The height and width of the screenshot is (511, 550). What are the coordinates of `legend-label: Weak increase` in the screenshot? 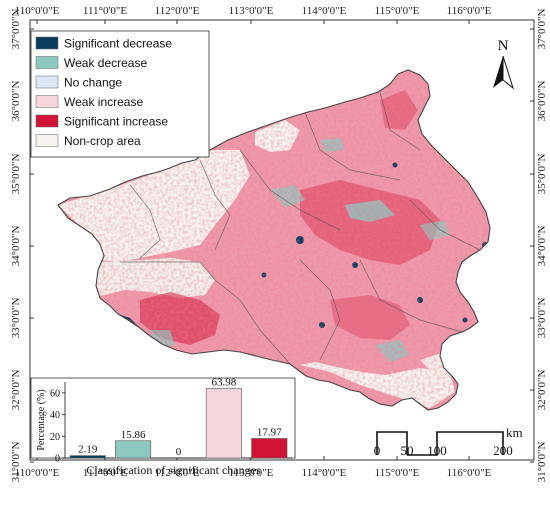 It's located at (103, 102).